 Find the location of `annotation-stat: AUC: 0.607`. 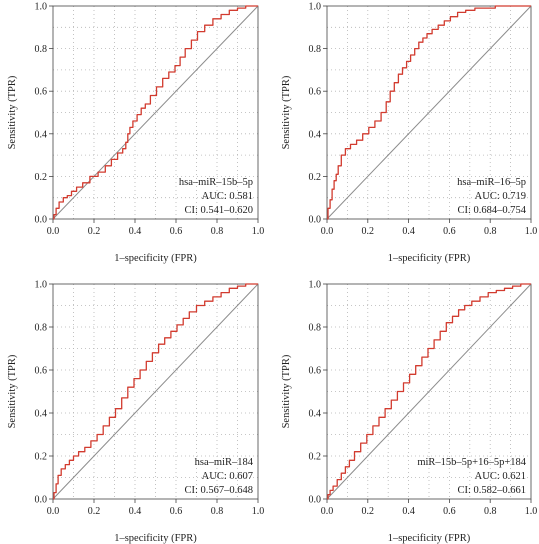

annotation-stat: AUC: 0.607 is located at coordinates (227, 476).